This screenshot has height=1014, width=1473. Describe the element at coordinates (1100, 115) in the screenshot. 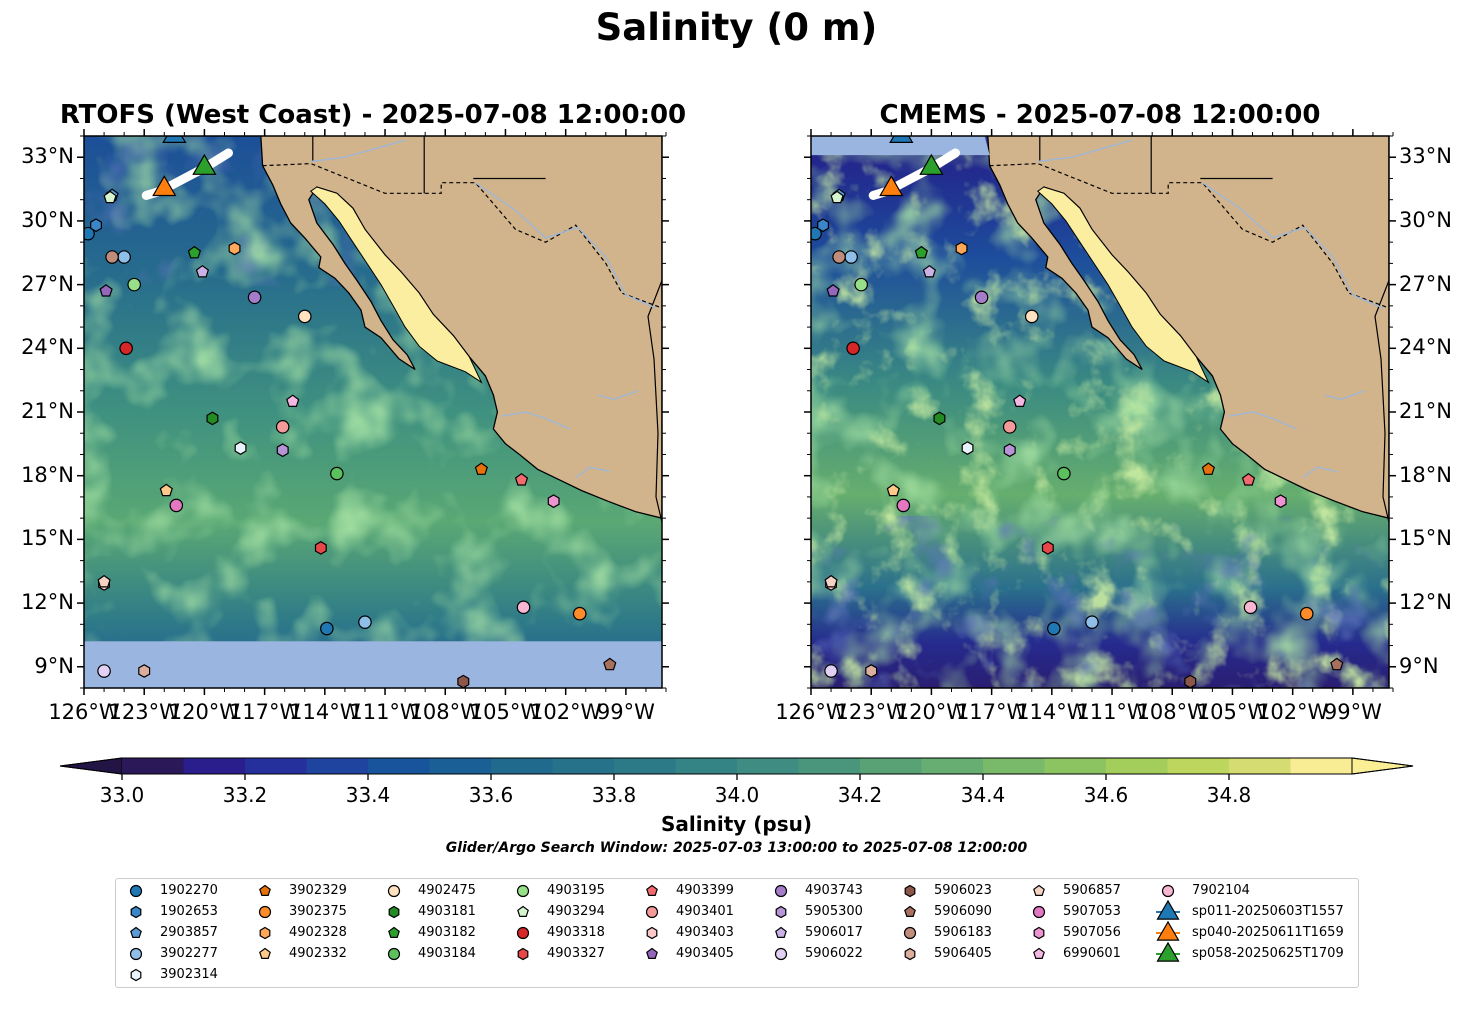

I see `panel-title-cmems: CMEMS - 2025-07-08 12:00:00` at that location.